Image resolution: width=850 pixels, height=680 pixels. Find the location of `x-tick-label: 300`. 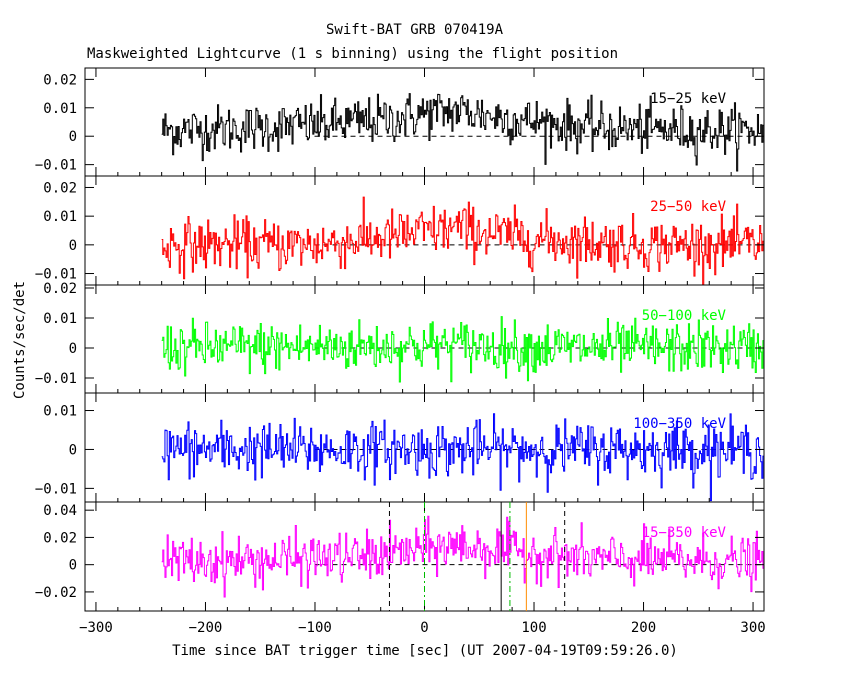

x-tick-label: 300 is located at coordinates (752, 628).